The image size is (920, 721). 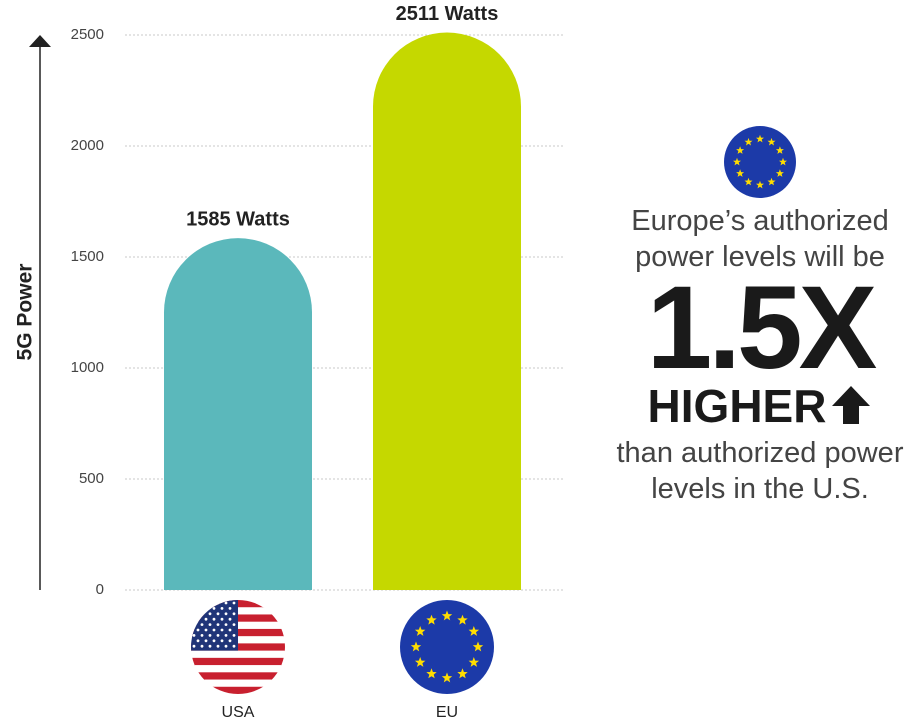 I want to click on value-label: 2511 Watts, so click(x=447, y=14).